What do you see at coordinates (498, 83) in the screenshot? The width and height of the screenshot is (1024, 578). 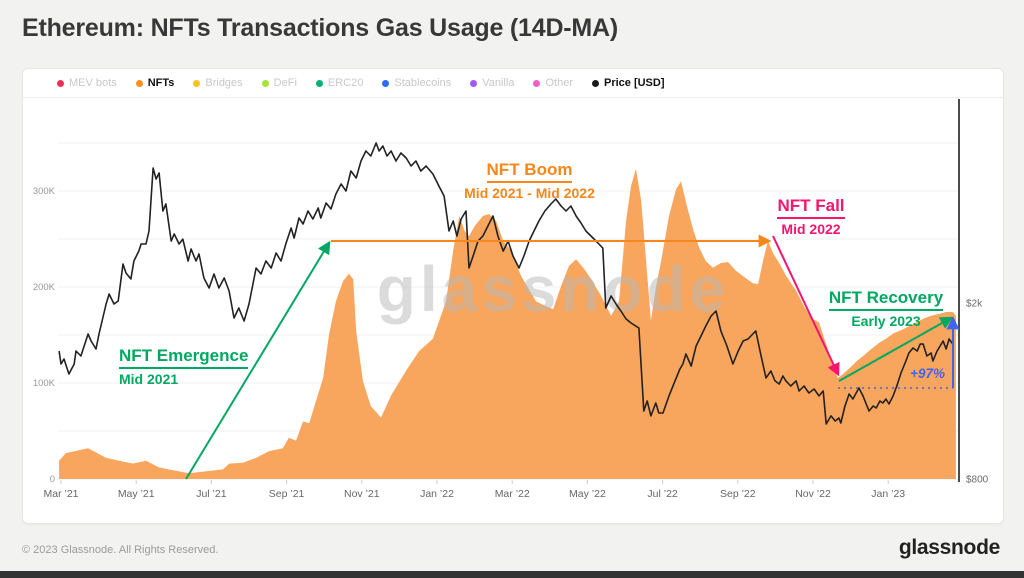 I see `legend-item-label: Vanilla` at bounding box center [498, 83].